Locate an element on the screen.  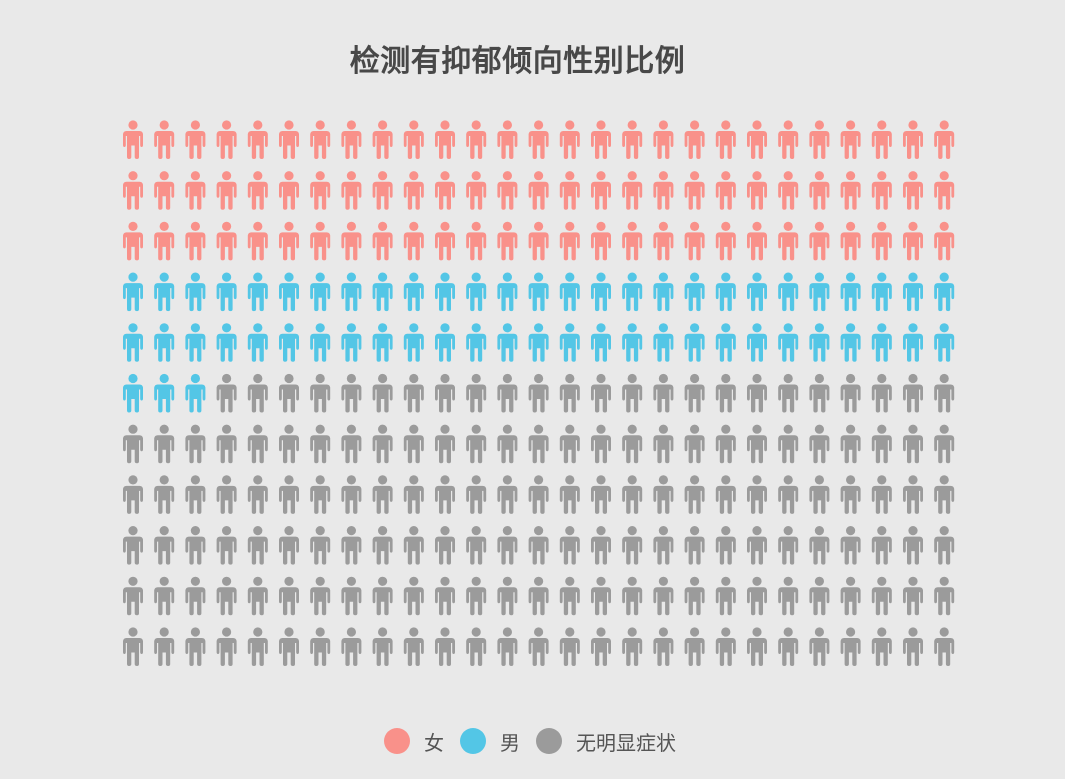
legend-item-no-symptom: 无明显症状 is located at coordinates (606, 741).